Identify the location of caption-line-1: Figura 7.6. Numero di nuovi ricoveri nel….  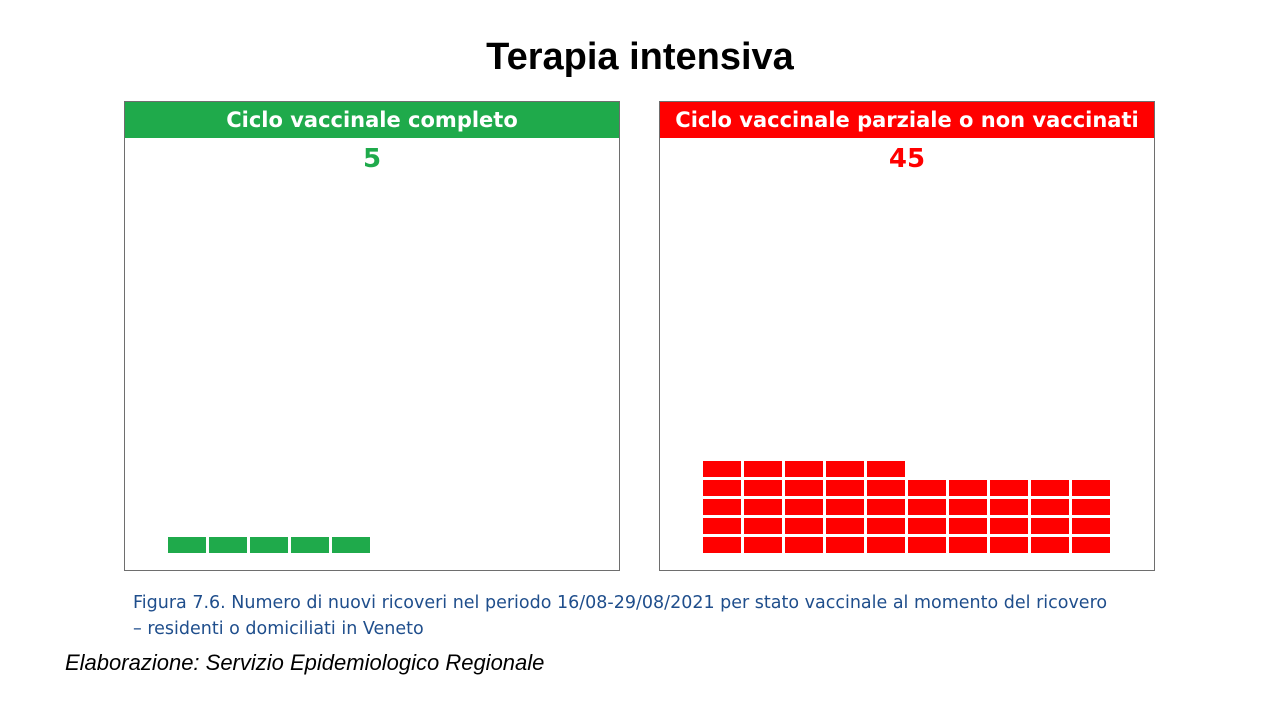
(620, 603).